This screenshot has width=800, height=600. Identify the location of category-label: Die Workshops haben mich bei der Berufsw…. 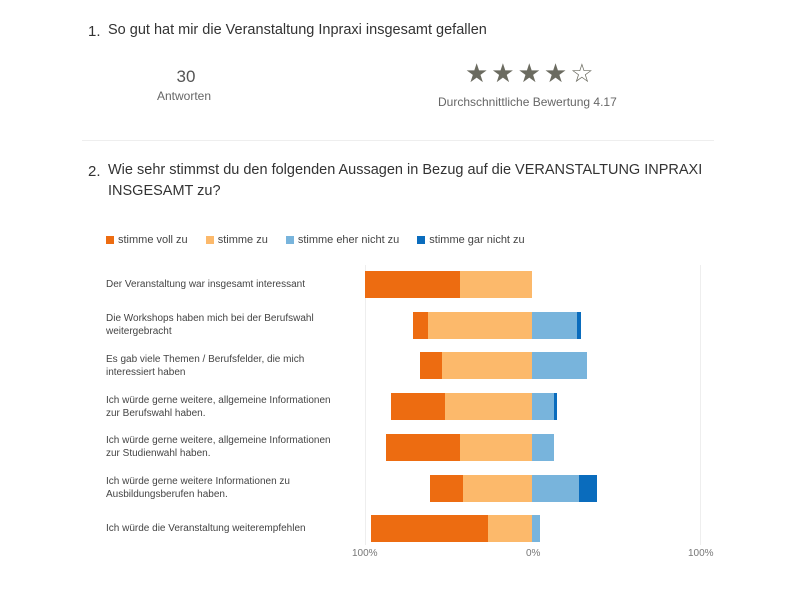
(210, 325).